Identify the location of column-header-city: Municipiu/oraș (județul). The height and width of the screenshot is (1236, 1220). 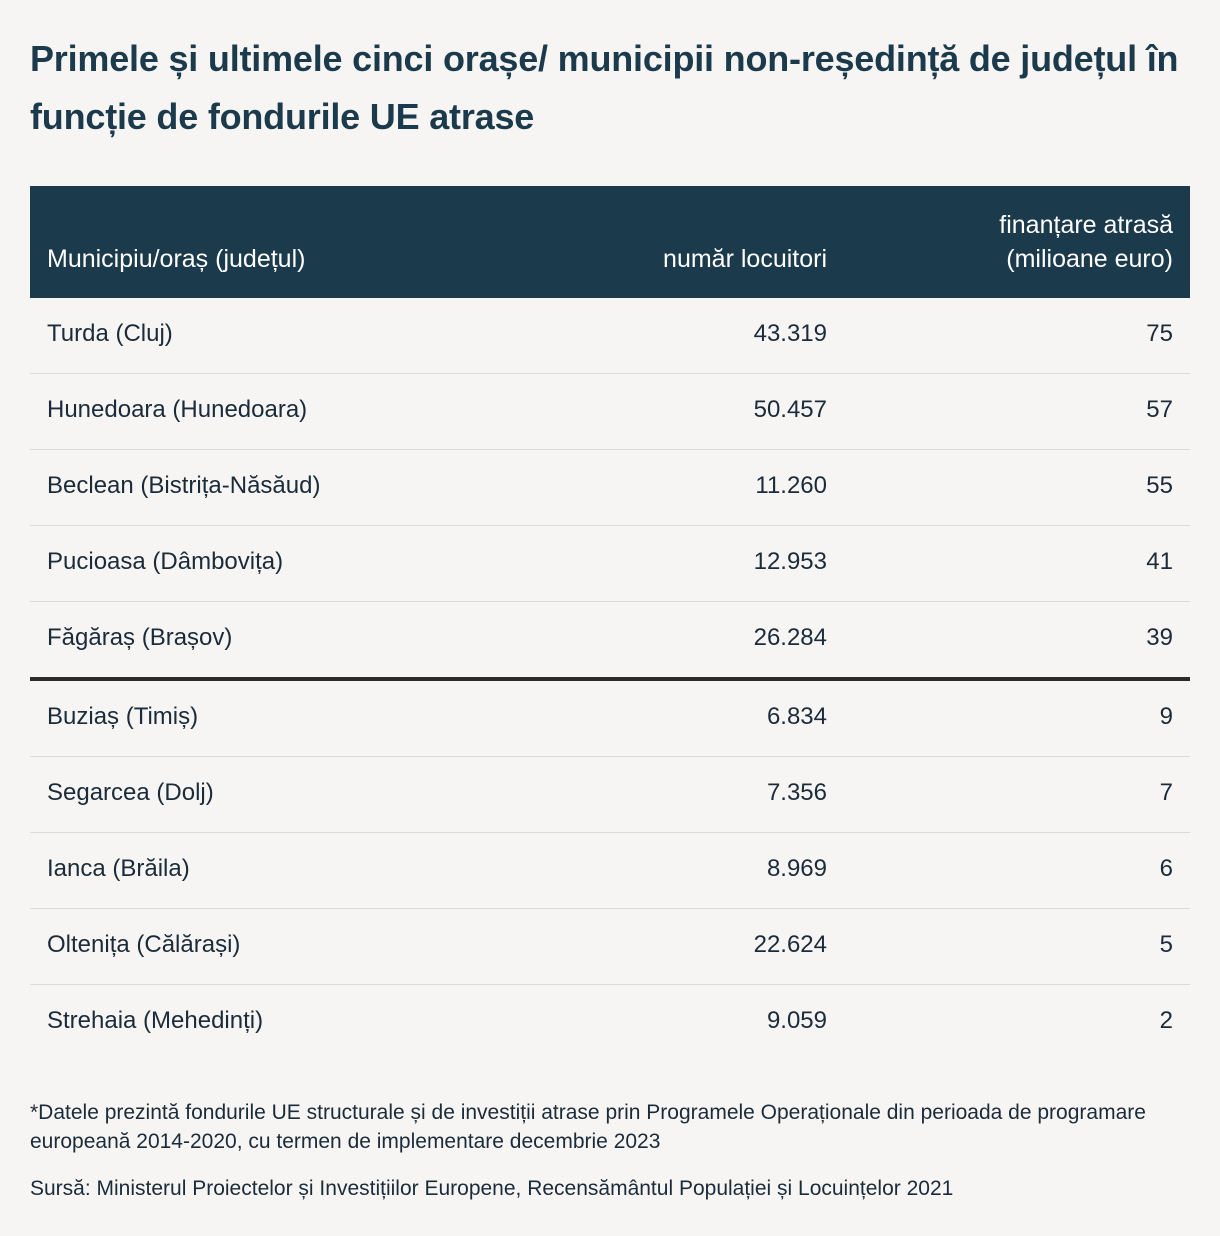
(176, 259).